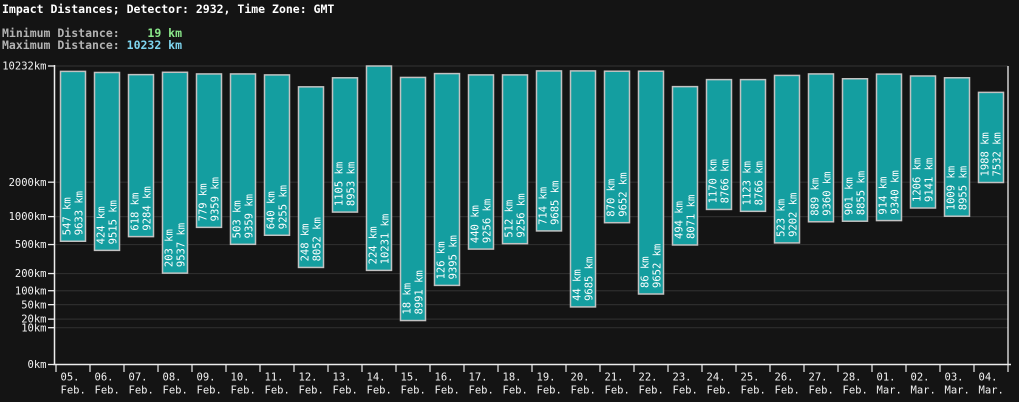 This screenshot has width=1019, height=402. I want to click on minimum-distance-row: Minimum Distance: 19 km, so click(92, 33).